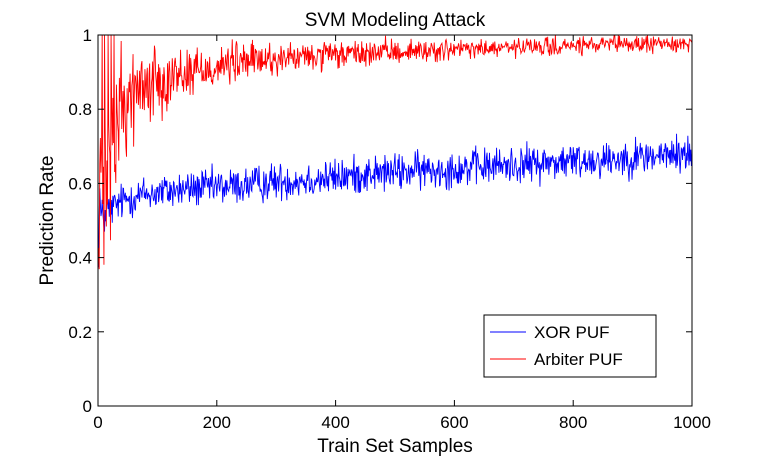  Describe the element at coordinates (217, 422) in the screenshot. I see `x-tick-label: 200` at that location.